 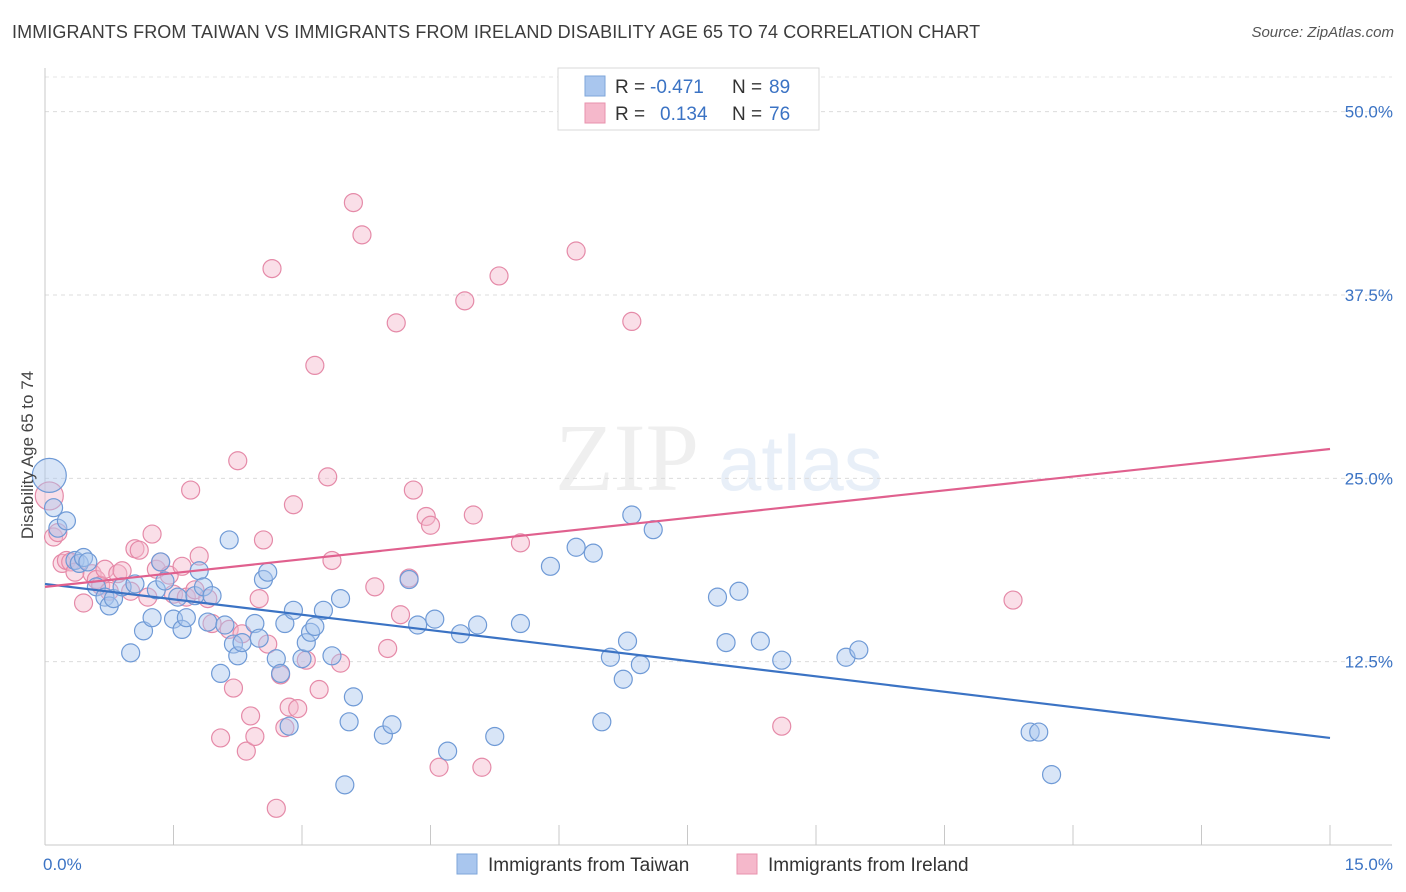 I want to click on bottom-legend-label-taiwan: Immigrants from Taiwan, so click(x=588, y=865).